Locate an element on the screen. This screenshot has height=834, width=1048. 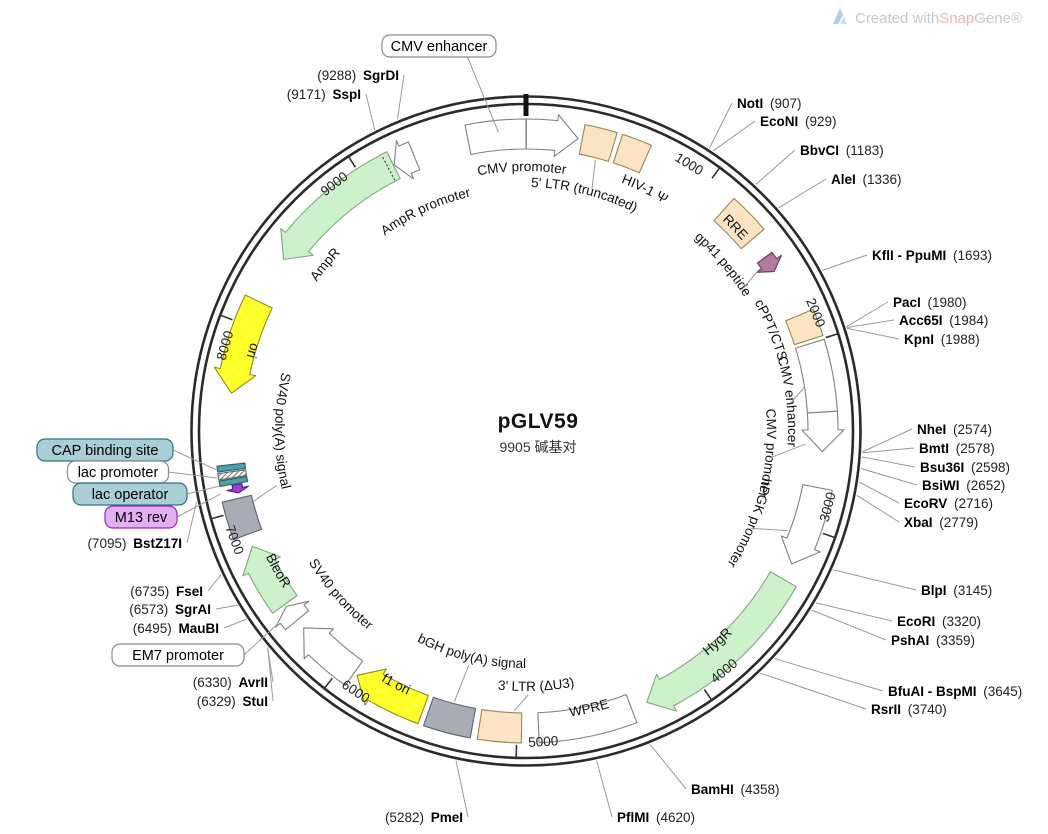
site-callout-acc65i is located at coordinates (870, 323).